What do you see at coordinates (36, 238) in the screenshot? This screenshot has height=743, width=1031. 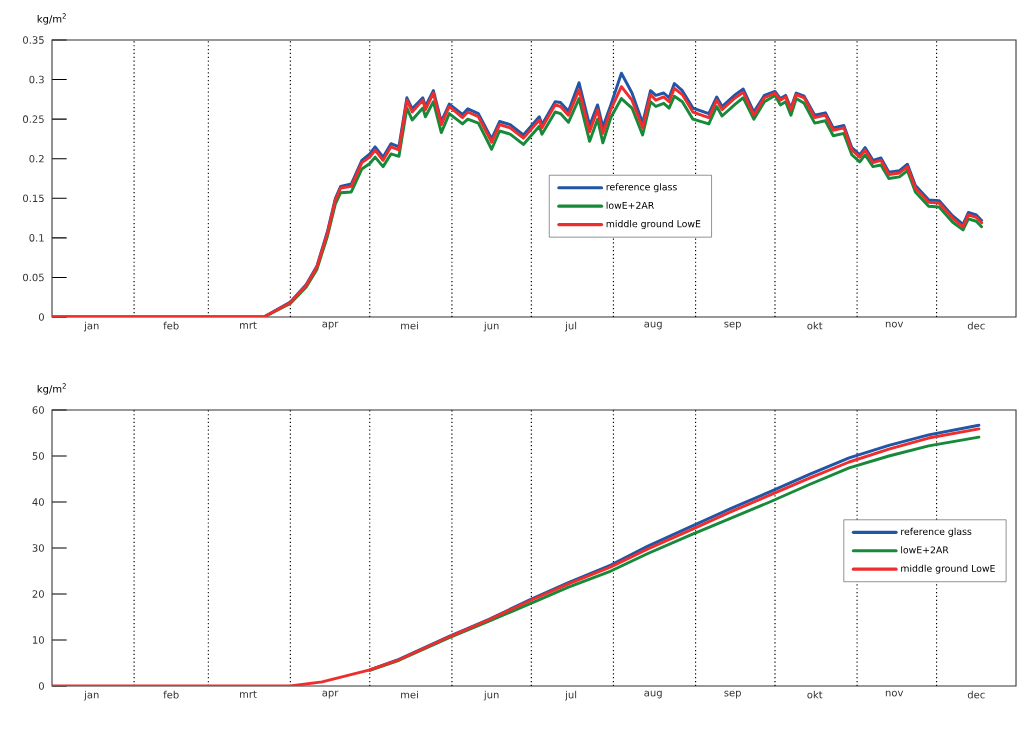 I see `y-tick-label: 0.1` at bounding box center [36, 238].